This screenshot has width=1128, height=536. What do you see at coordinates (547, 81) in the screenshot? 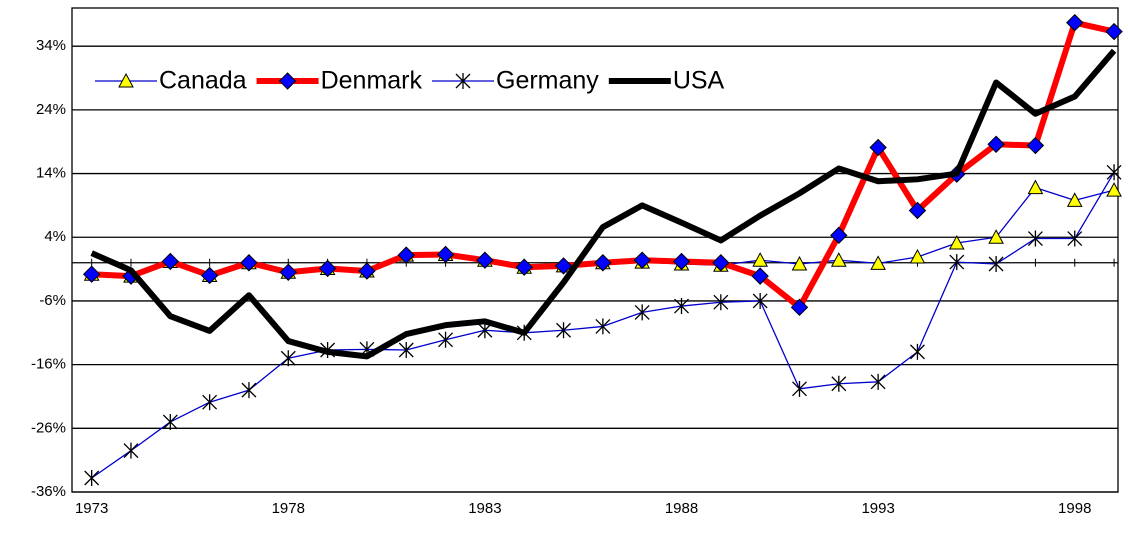
I see `legend-label: Germany` at bounding box center [547, 81].